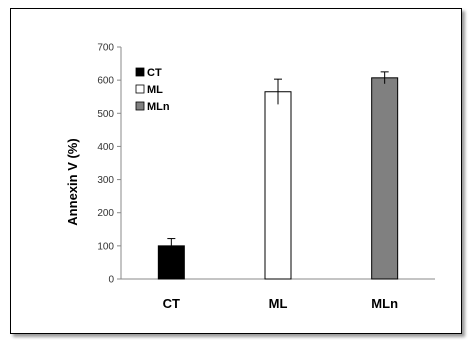  What do you see at coordinates (385, 178) in the screenshot?
I see `bar-mln` at bounding box center [385, 178].